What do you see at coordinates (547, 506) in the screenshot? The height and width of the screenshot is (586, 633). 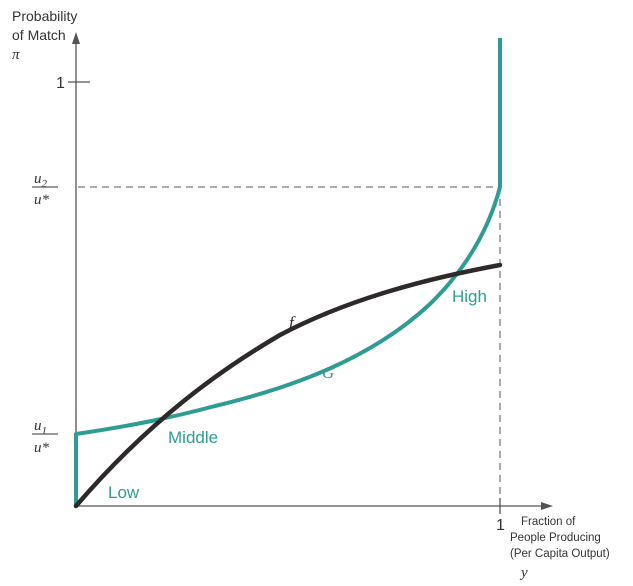 I see `x-axis-arrow` at bounding box center [547, 506].